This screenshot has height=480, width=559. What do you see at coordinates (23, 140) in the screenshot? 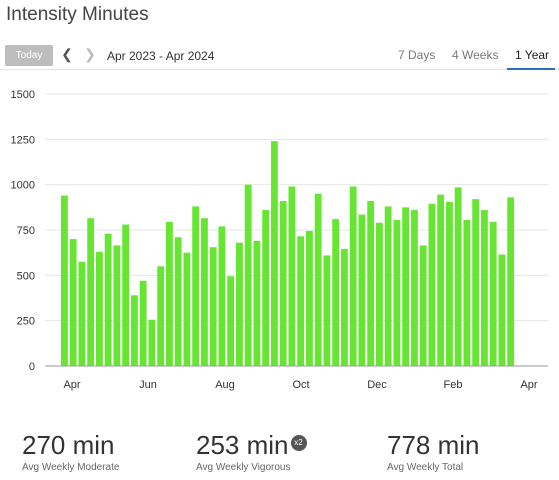
I see `y-tick-label: 1250` at bounding box center [23, 140].